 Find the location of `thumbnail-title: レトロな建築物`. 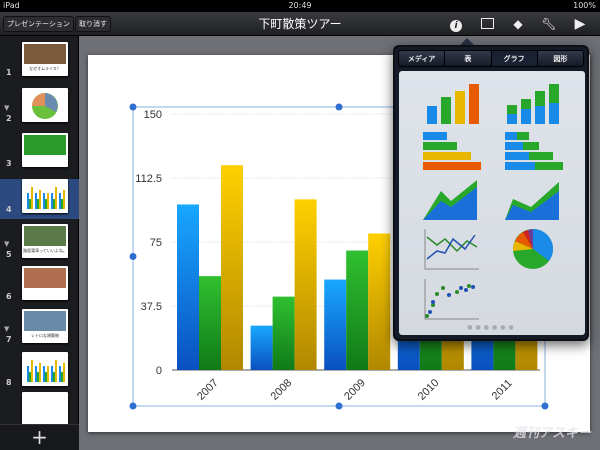

thumbnail-title: レトロな建築物 is located at coordinates (45, 335).